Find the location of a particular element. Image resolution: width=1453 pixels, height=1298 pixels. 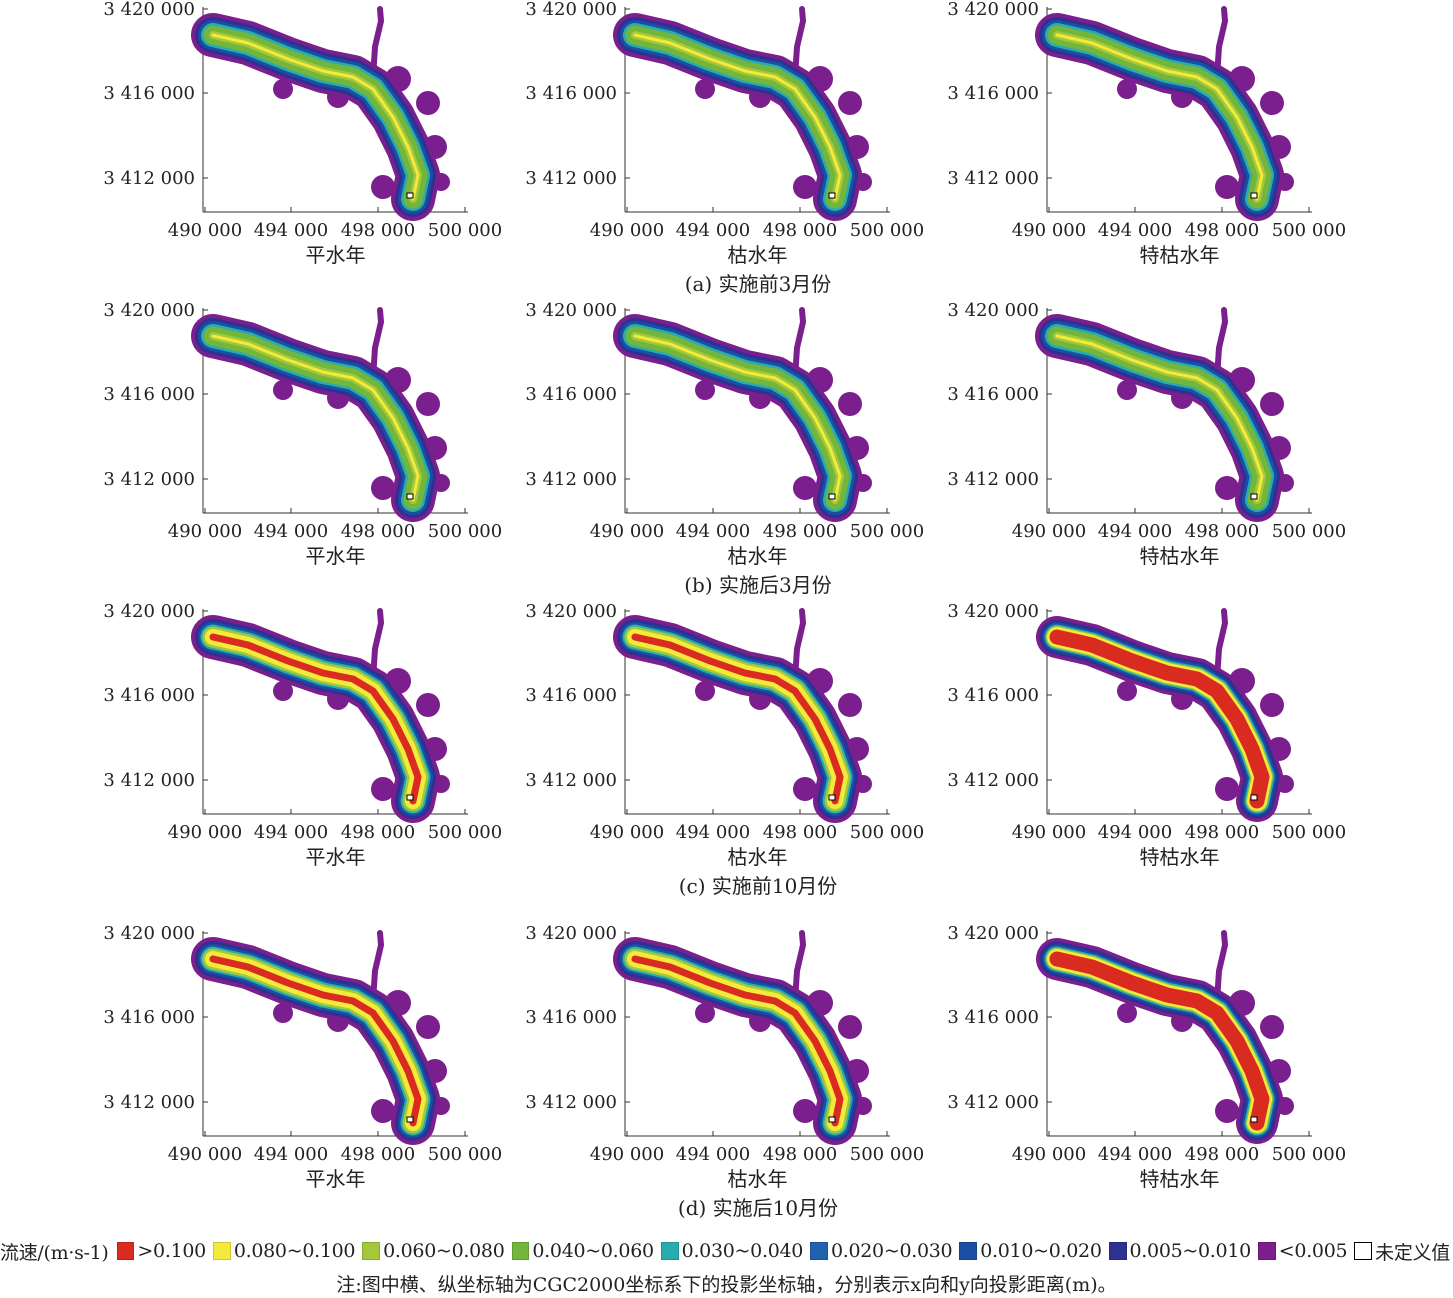

legend-label: 0.005~0.010 is located at coordinates (1190, 1251).